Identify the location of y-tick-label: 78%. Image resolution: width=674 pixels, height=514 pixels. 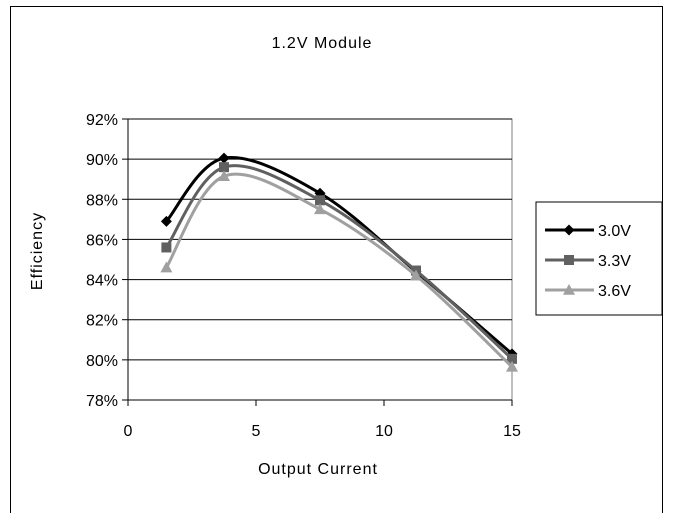
(102, 401).